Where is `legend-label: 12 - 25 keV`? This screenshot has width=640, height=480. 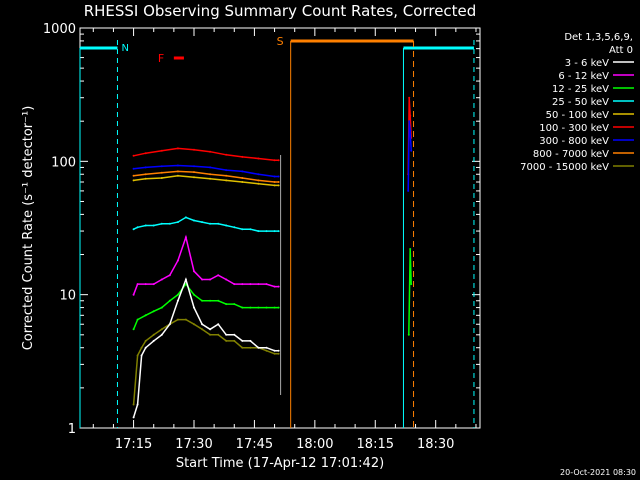 legend-label: 12 - 25 keV is located at coordinates (580, 89).